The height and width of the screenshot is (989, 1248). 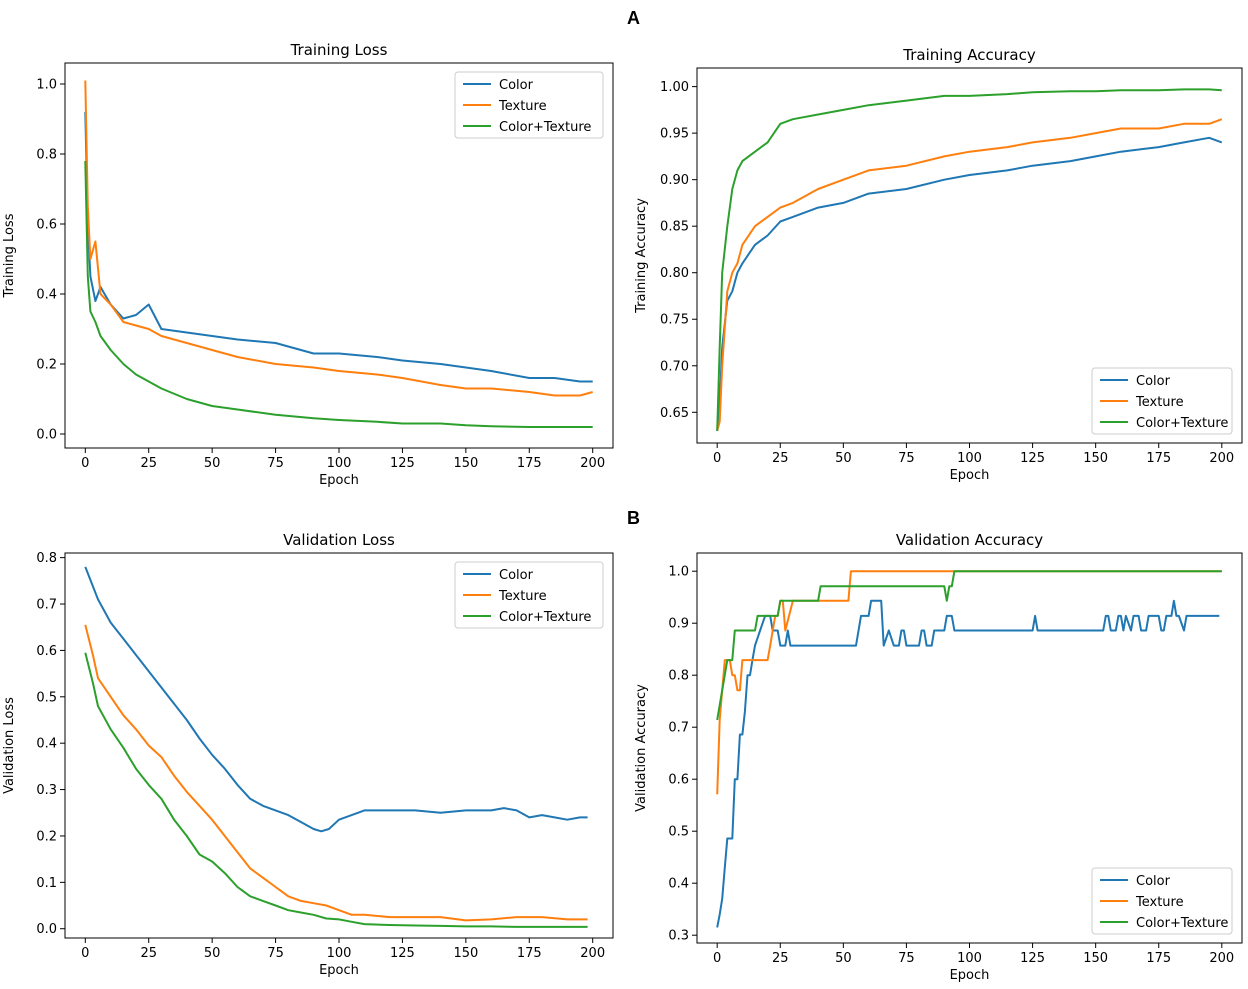 I want to click on y-tick-label: 1.00, so click(x=674, y=87).